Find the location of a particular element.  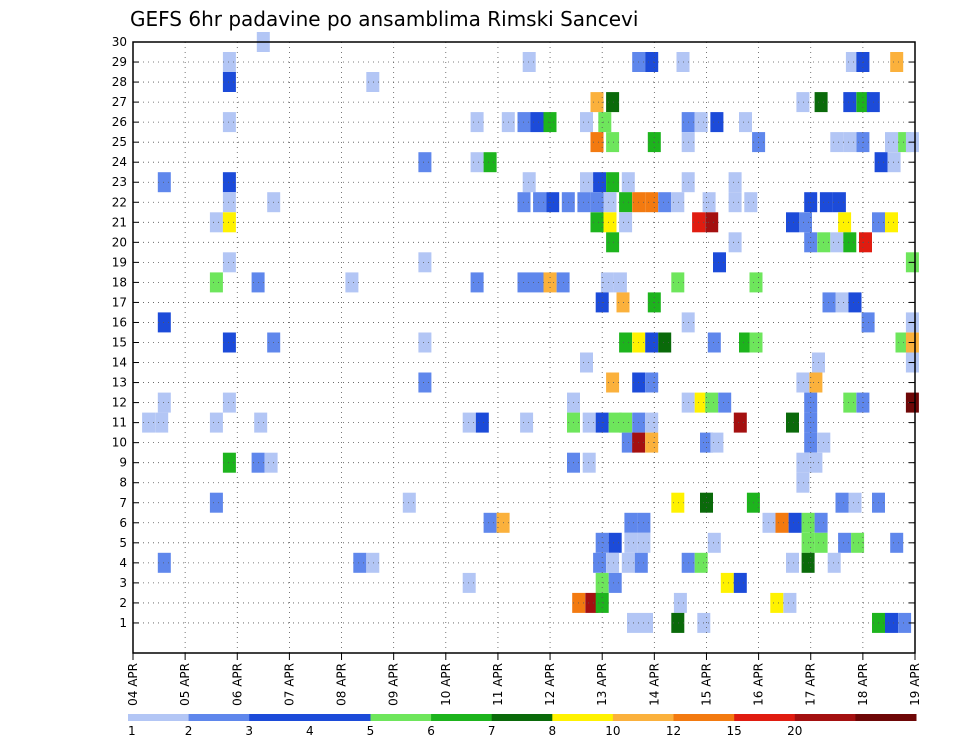

x-tick-label: 05 APR is located at coordinates (185, 684).